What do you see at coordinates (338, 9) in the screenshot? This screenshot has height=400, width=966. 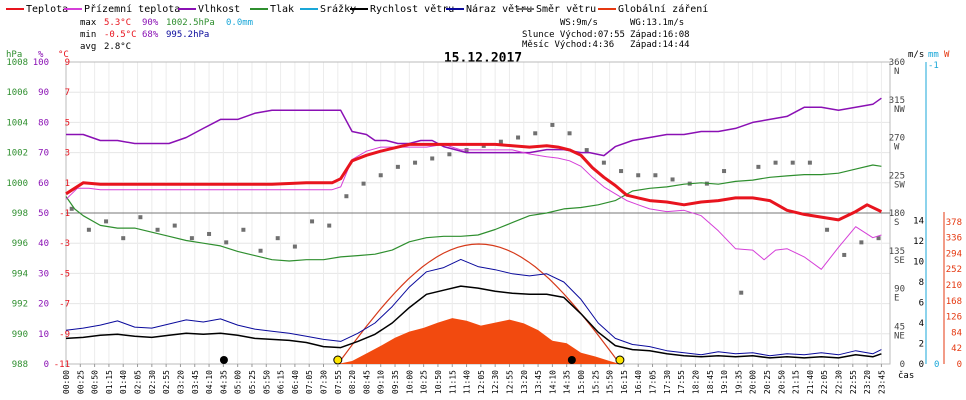 I see `legend-label: Srážky` at bounding box center [338, 9].